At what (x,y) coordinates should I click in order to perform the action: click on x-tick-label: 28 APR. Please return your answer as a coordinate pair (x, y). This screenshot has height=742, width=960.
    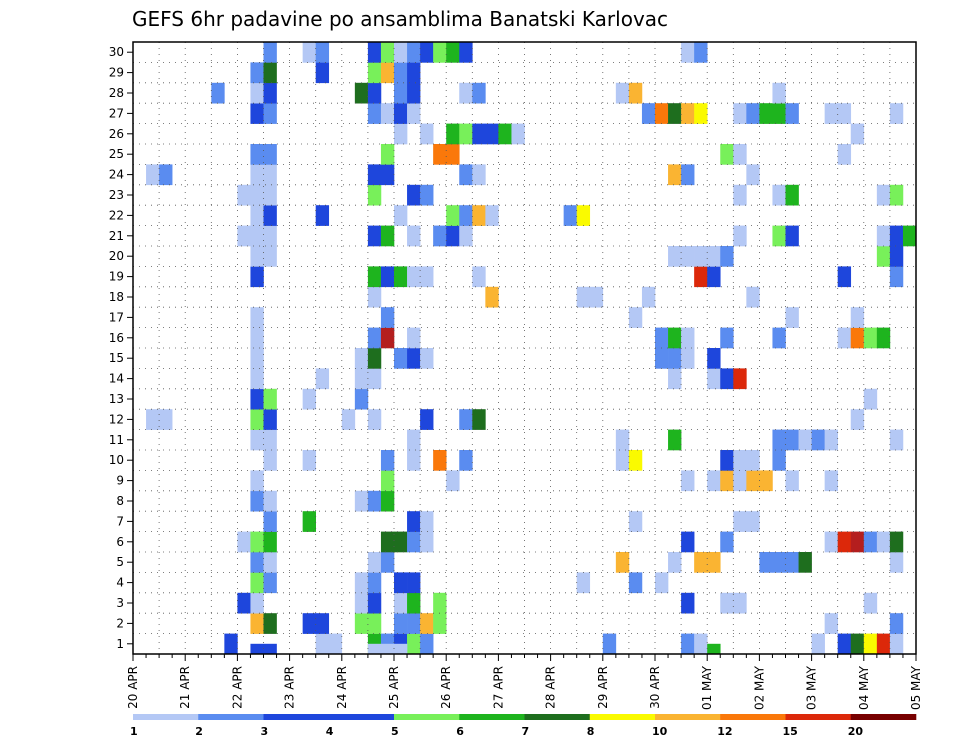
    Looking at the image, I should click on (551, 687).